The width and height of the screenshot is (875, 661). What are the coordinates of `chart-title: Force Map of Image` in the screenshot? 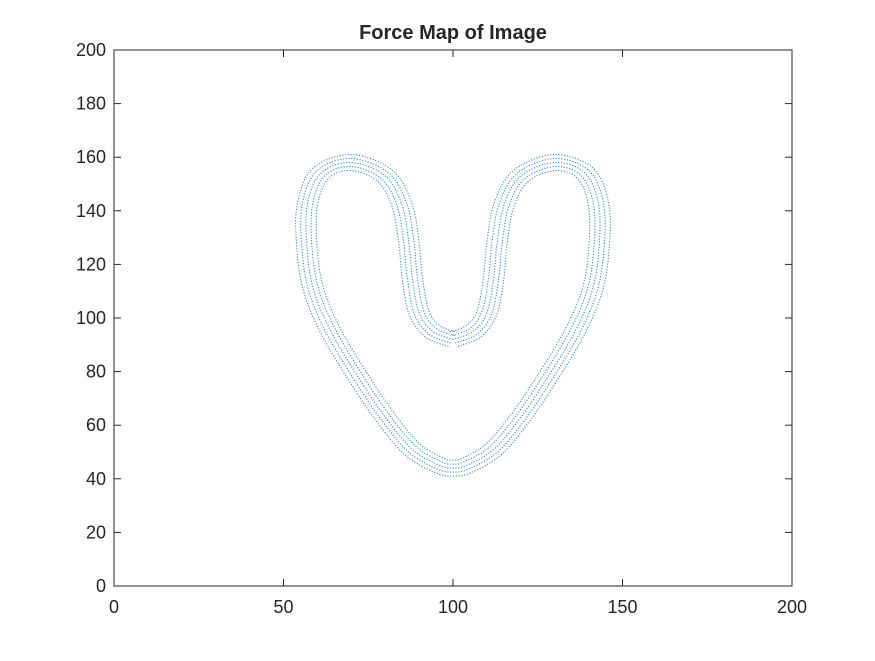 It's located at (453, 33).